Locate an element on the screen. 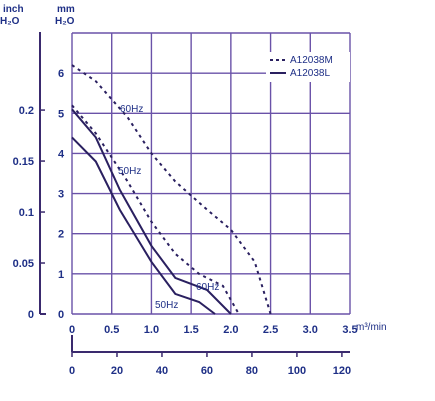  y-inch-tick-label: 0 is located at coordinates (31, 315).